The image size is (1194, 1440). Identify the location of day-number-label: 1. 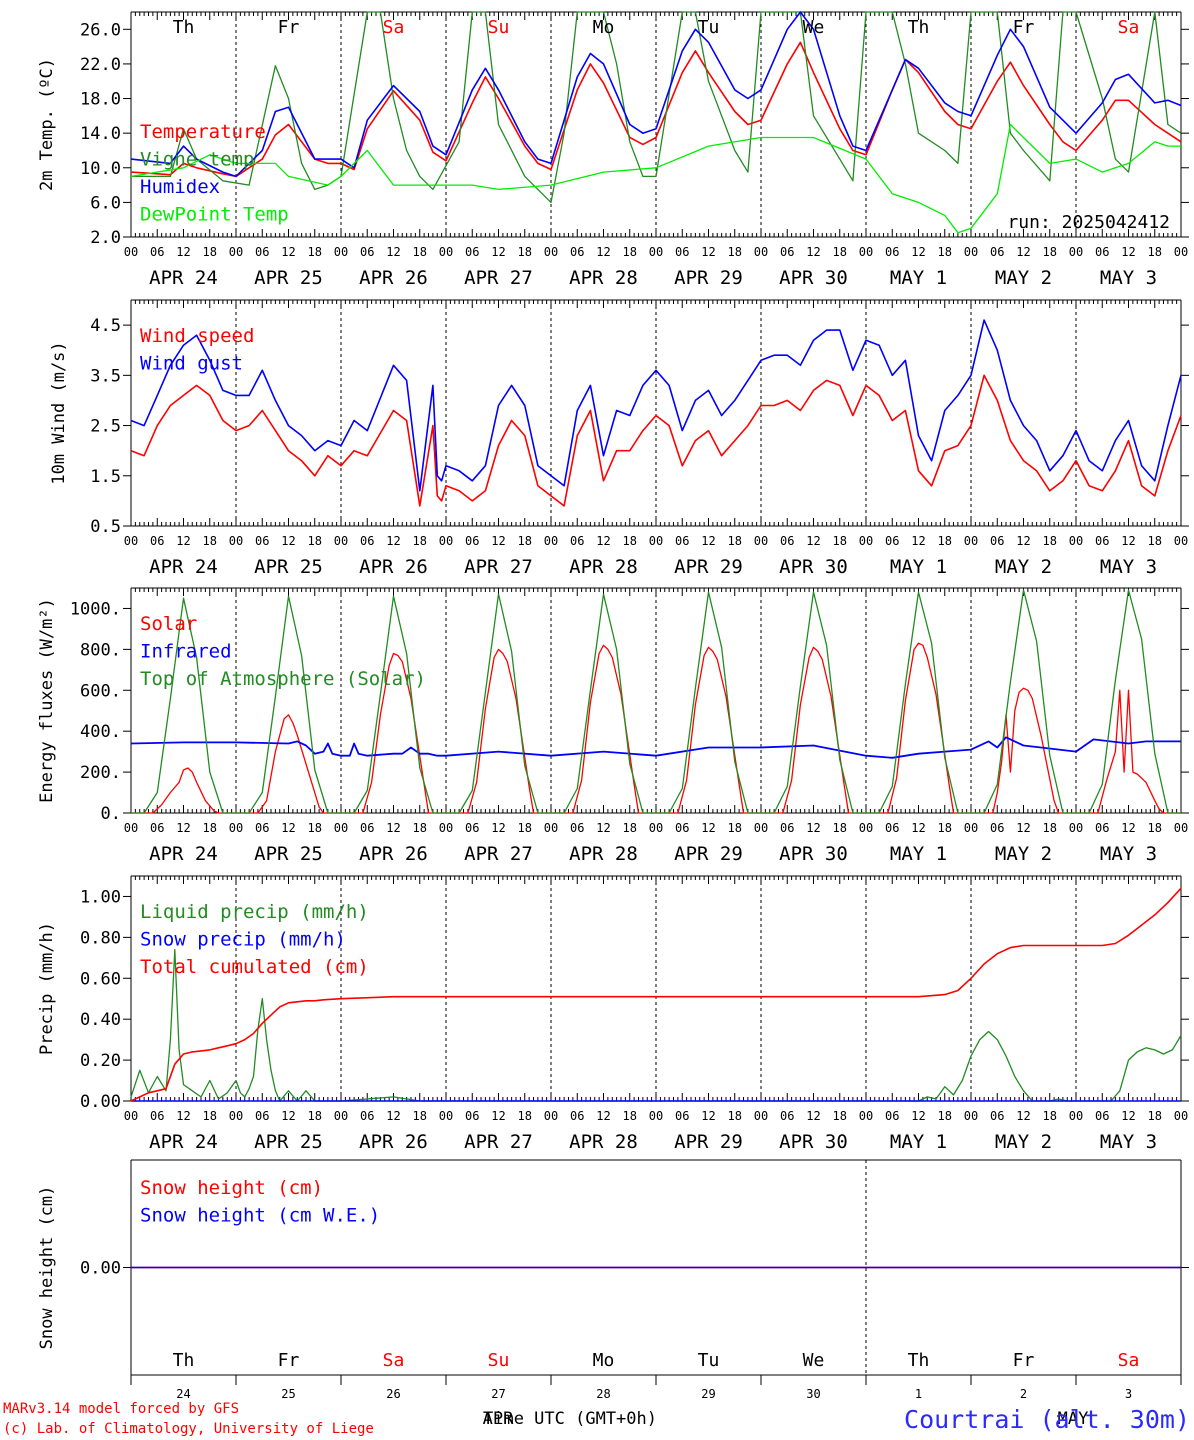
(918, 1394).